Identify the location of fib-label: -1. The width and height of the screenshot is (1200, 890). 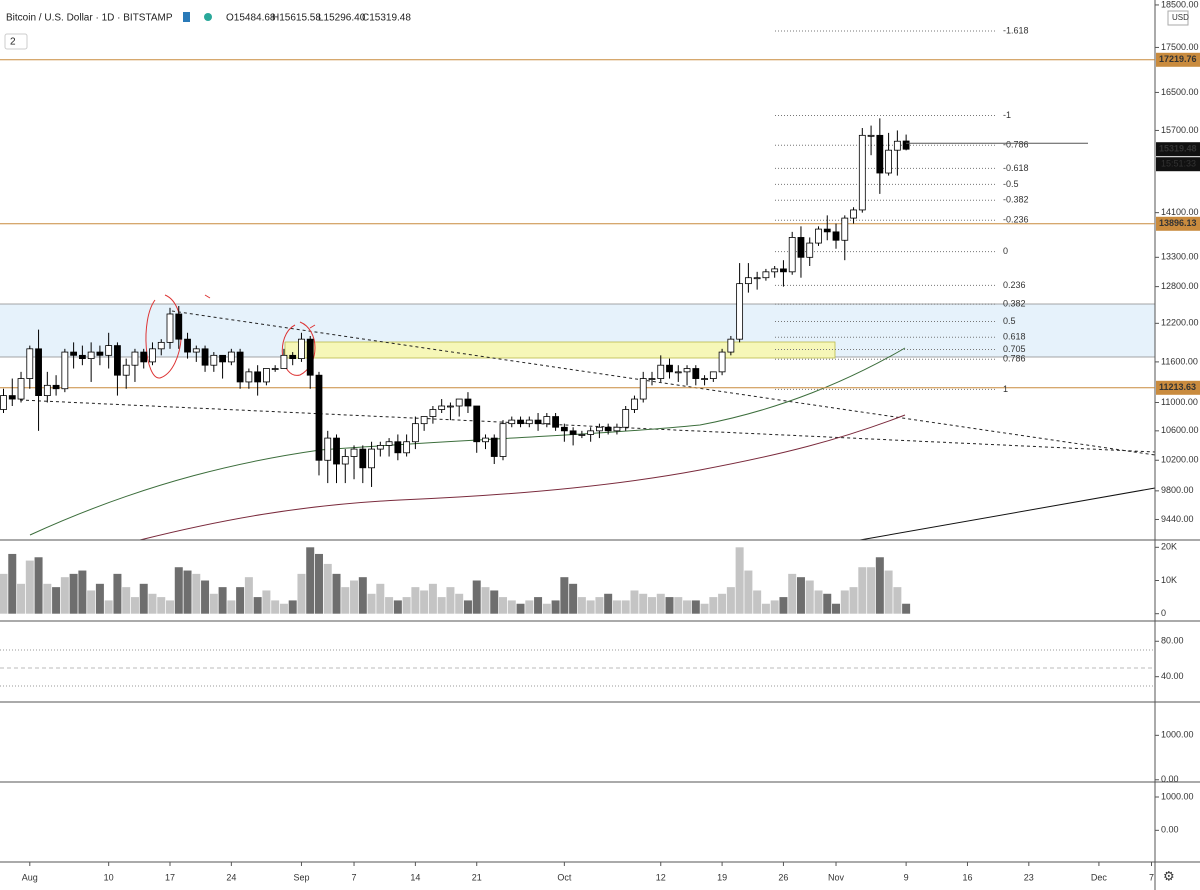
(1007, 115).